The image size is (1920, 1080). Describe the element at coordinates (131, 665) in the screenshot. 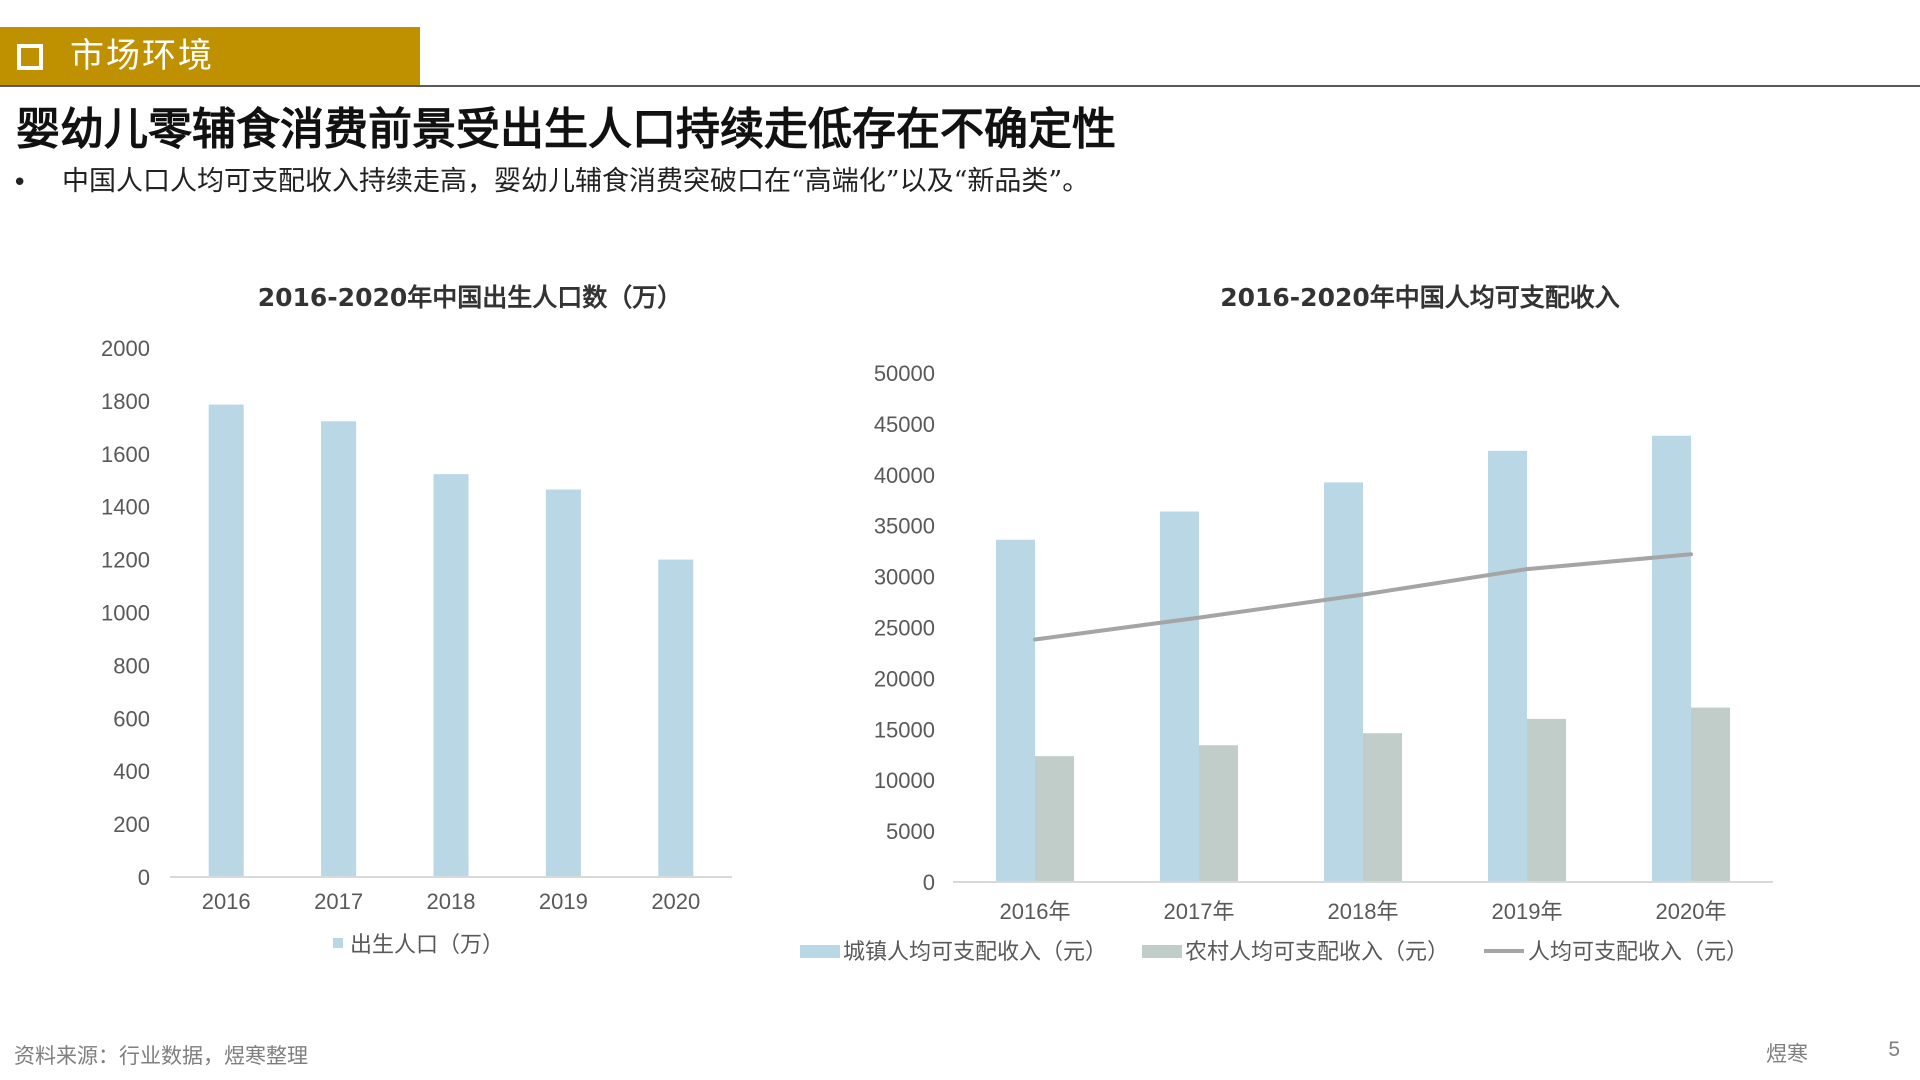

I see `chart1-y-tick-label: 800` at that location.